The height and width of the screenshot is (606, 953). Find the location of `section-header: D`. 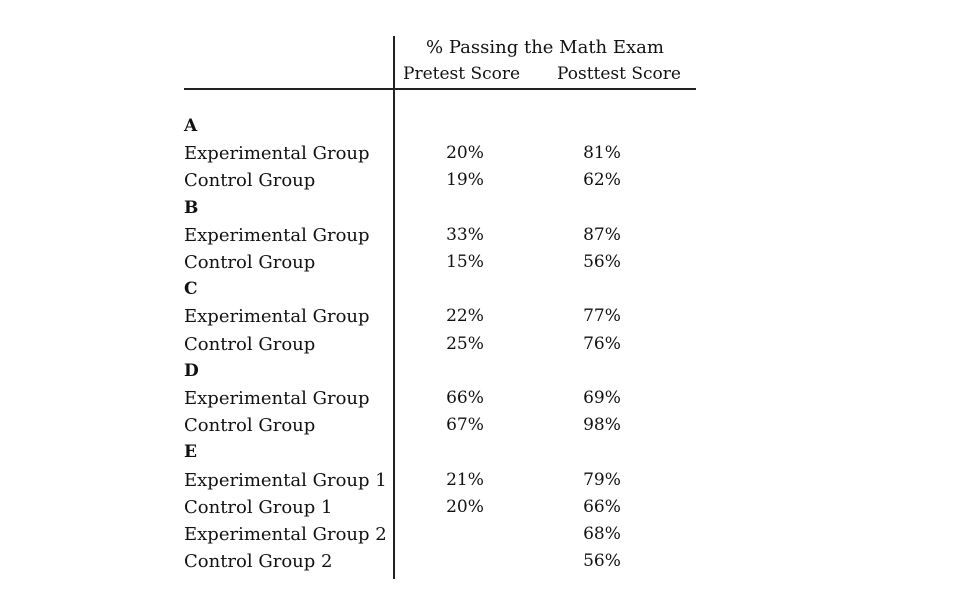

section-header: D is located at coordinates (476, 374).